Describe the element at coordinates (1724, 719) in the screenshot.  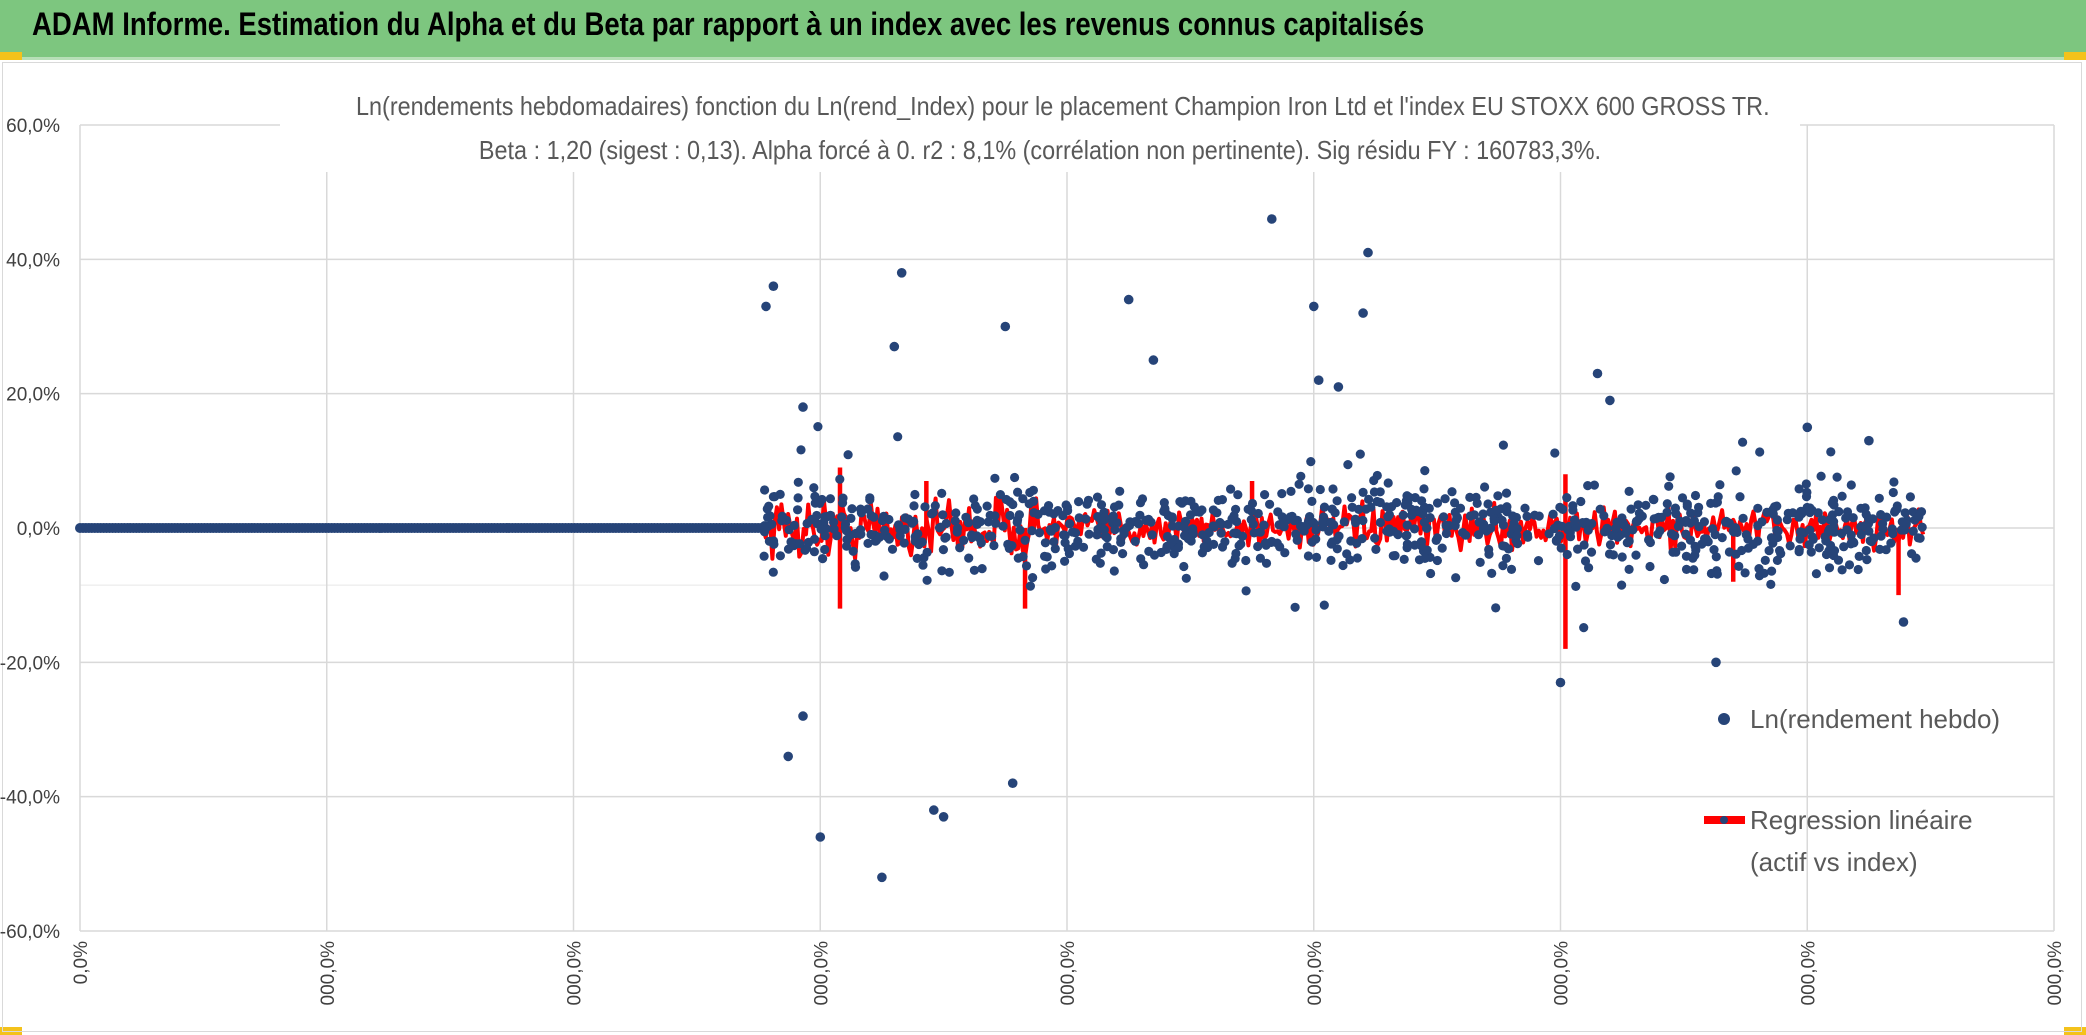
I see `legend-marker-points` at that location.